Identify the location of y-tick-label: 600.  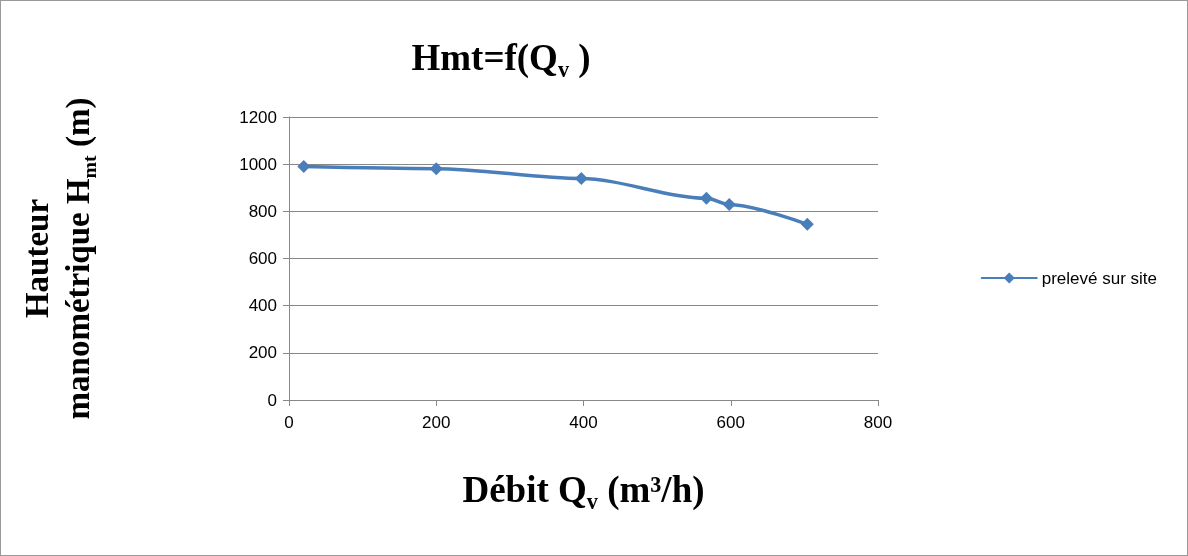
(262, 258).